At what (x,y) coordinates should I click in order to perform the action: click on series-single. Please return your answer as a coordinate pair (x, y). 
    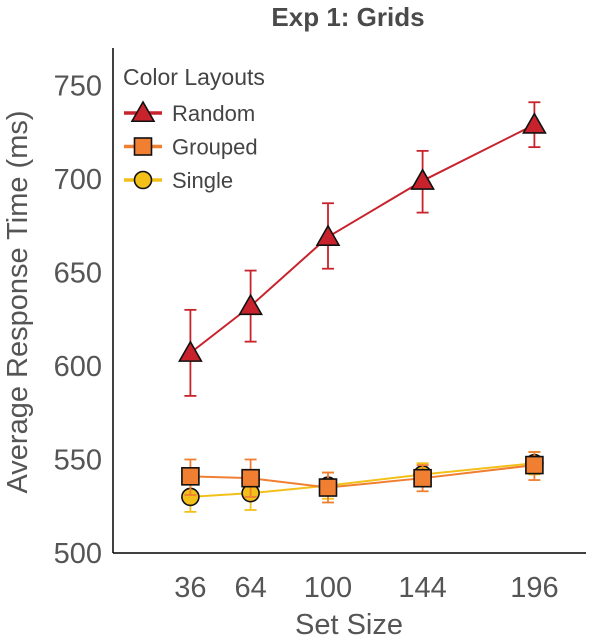
    Looking at the image, I should click on (362, 482).